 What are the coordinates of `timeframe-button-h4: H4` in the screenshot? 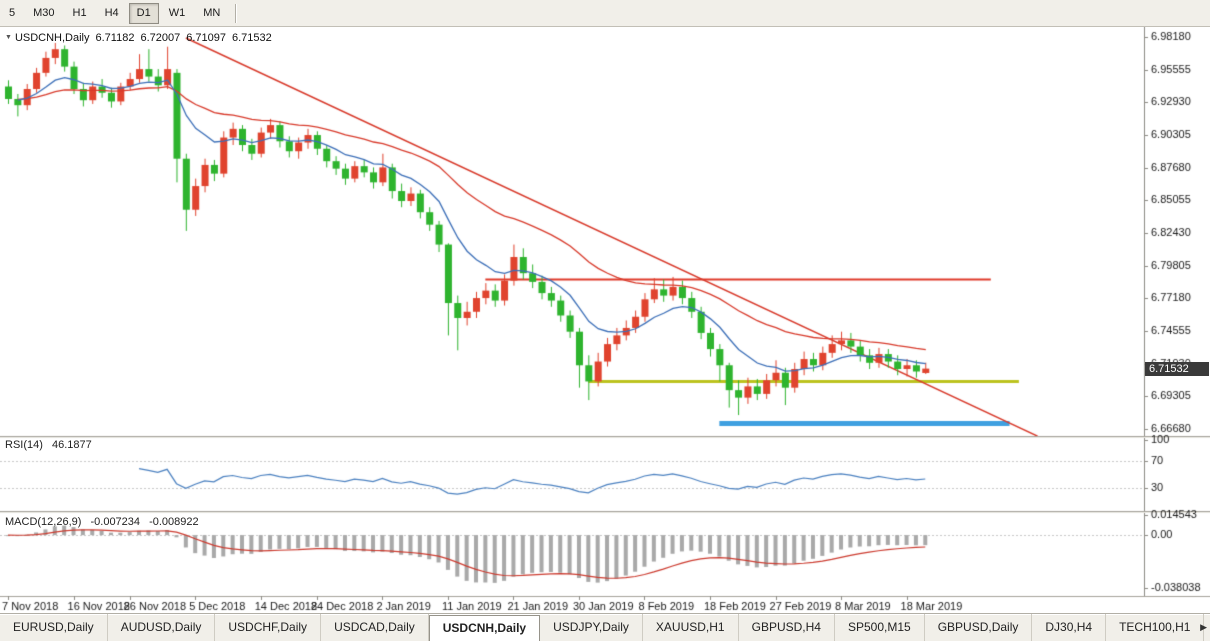 It's located at (112, 13).